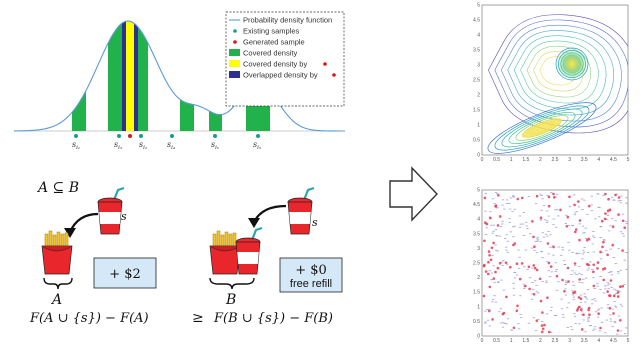 The width and height of the screenshot is (643, 347). What do you see at coordinates (478, 6) in the screenshot?
I see `y-tick-label: 5` at bounding box center [478, 6].